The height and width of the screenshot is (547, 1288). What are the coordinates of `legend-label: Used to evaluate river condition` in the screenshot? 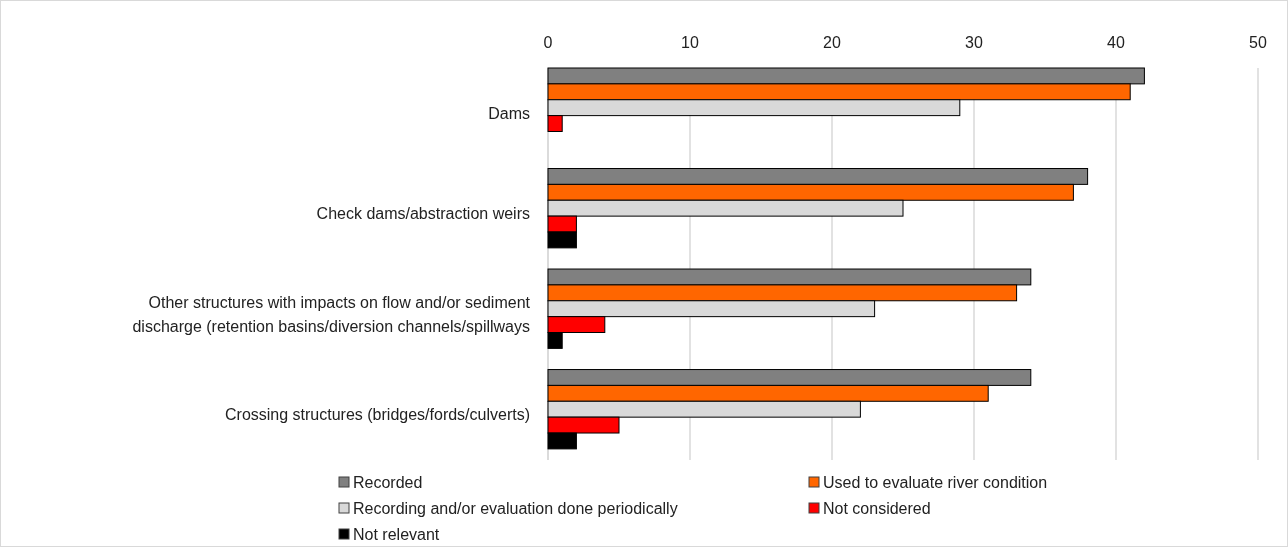 It's located at (935, 482).